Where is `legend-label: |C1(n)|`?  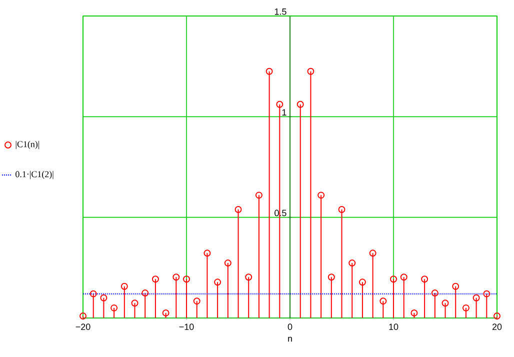 legend-label: |C1(n)| is located at coordinates (28, 145).